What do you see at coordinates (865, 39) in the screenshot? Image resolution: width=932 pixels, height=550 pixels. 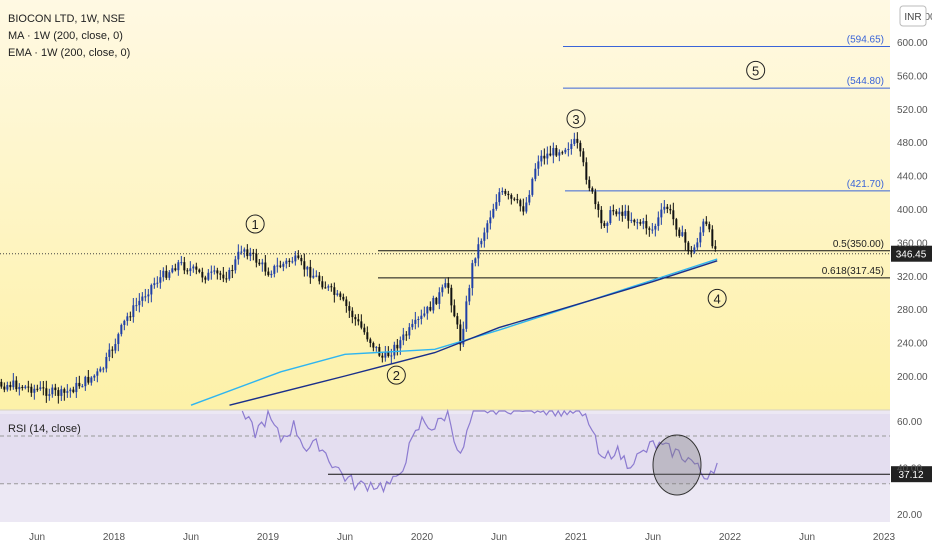 I see `target-level-label: (594.65)` at bounding box center [865, 39].